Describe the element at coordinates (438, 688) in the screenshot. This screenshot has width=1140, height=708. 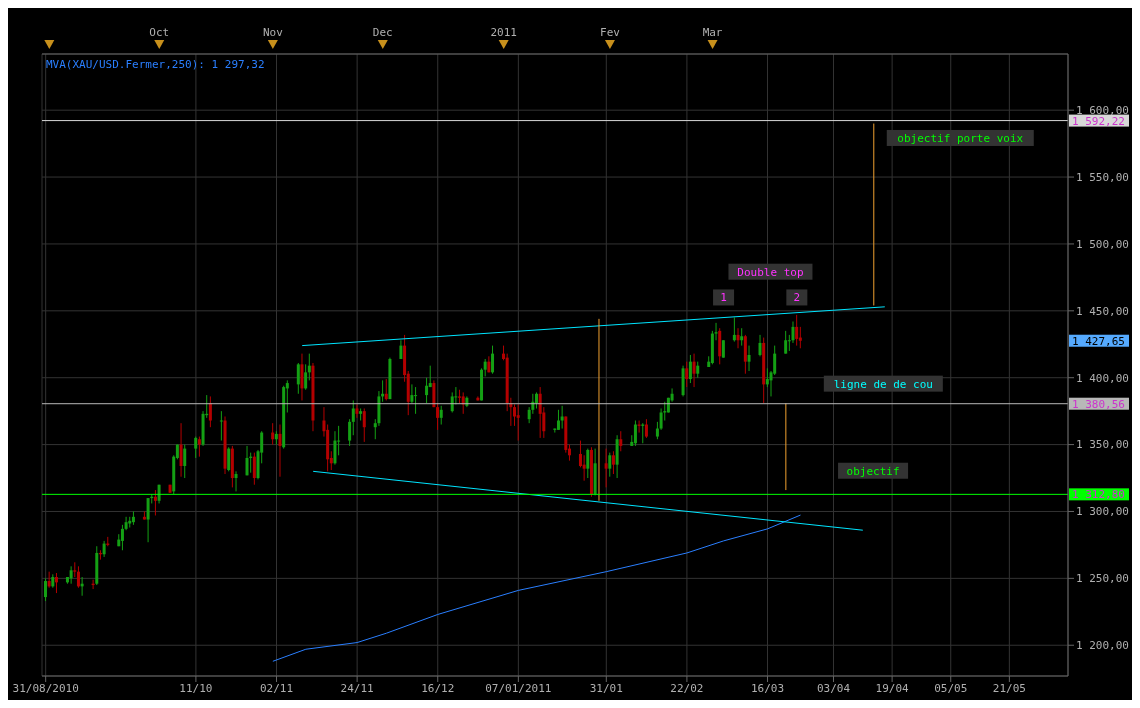
I see `x-tick-label: 16/12` at that location.